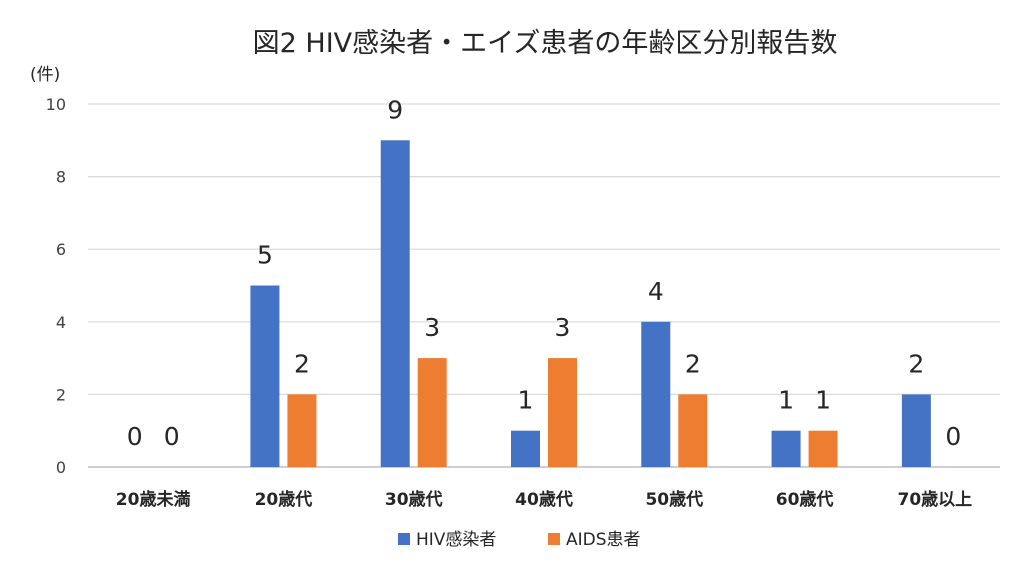 The image size is (1024, 583). Describe the element at coordinates (61, 322) in the screenshot. I see `y-tick-label: 4` at that location.